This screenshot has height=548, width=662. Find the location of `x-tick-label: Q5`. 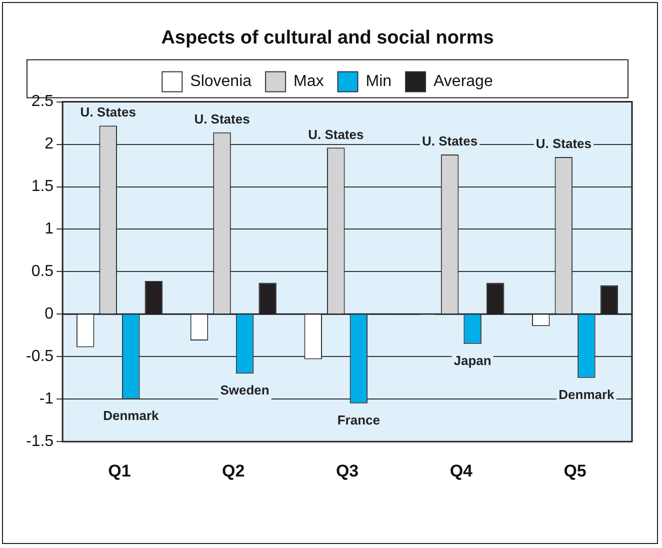

x-tick-label: Q5 is located at coordinates (575, 470).